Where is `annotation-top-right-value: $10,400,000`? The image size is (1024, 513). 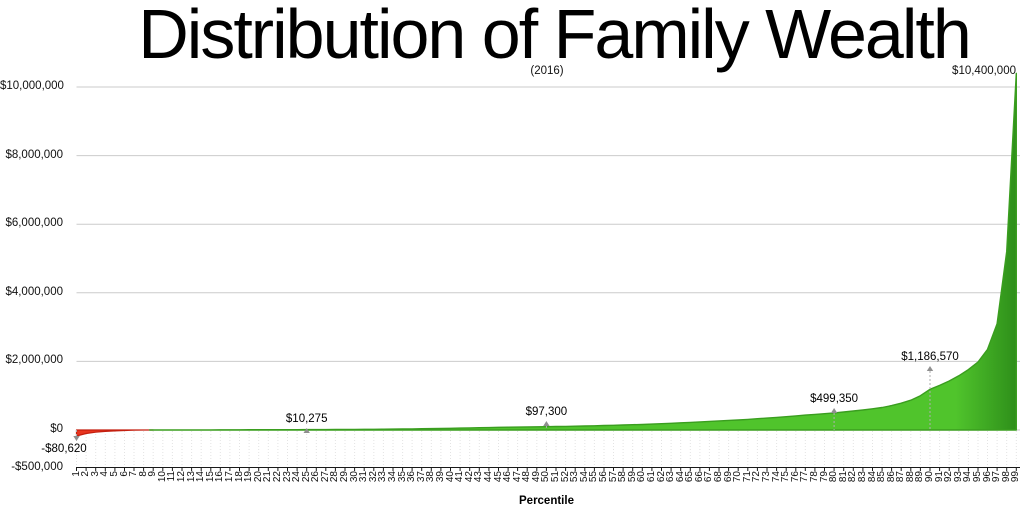 annotation-top-right-value: $10,400,000 is located at coordinates (984, 71).